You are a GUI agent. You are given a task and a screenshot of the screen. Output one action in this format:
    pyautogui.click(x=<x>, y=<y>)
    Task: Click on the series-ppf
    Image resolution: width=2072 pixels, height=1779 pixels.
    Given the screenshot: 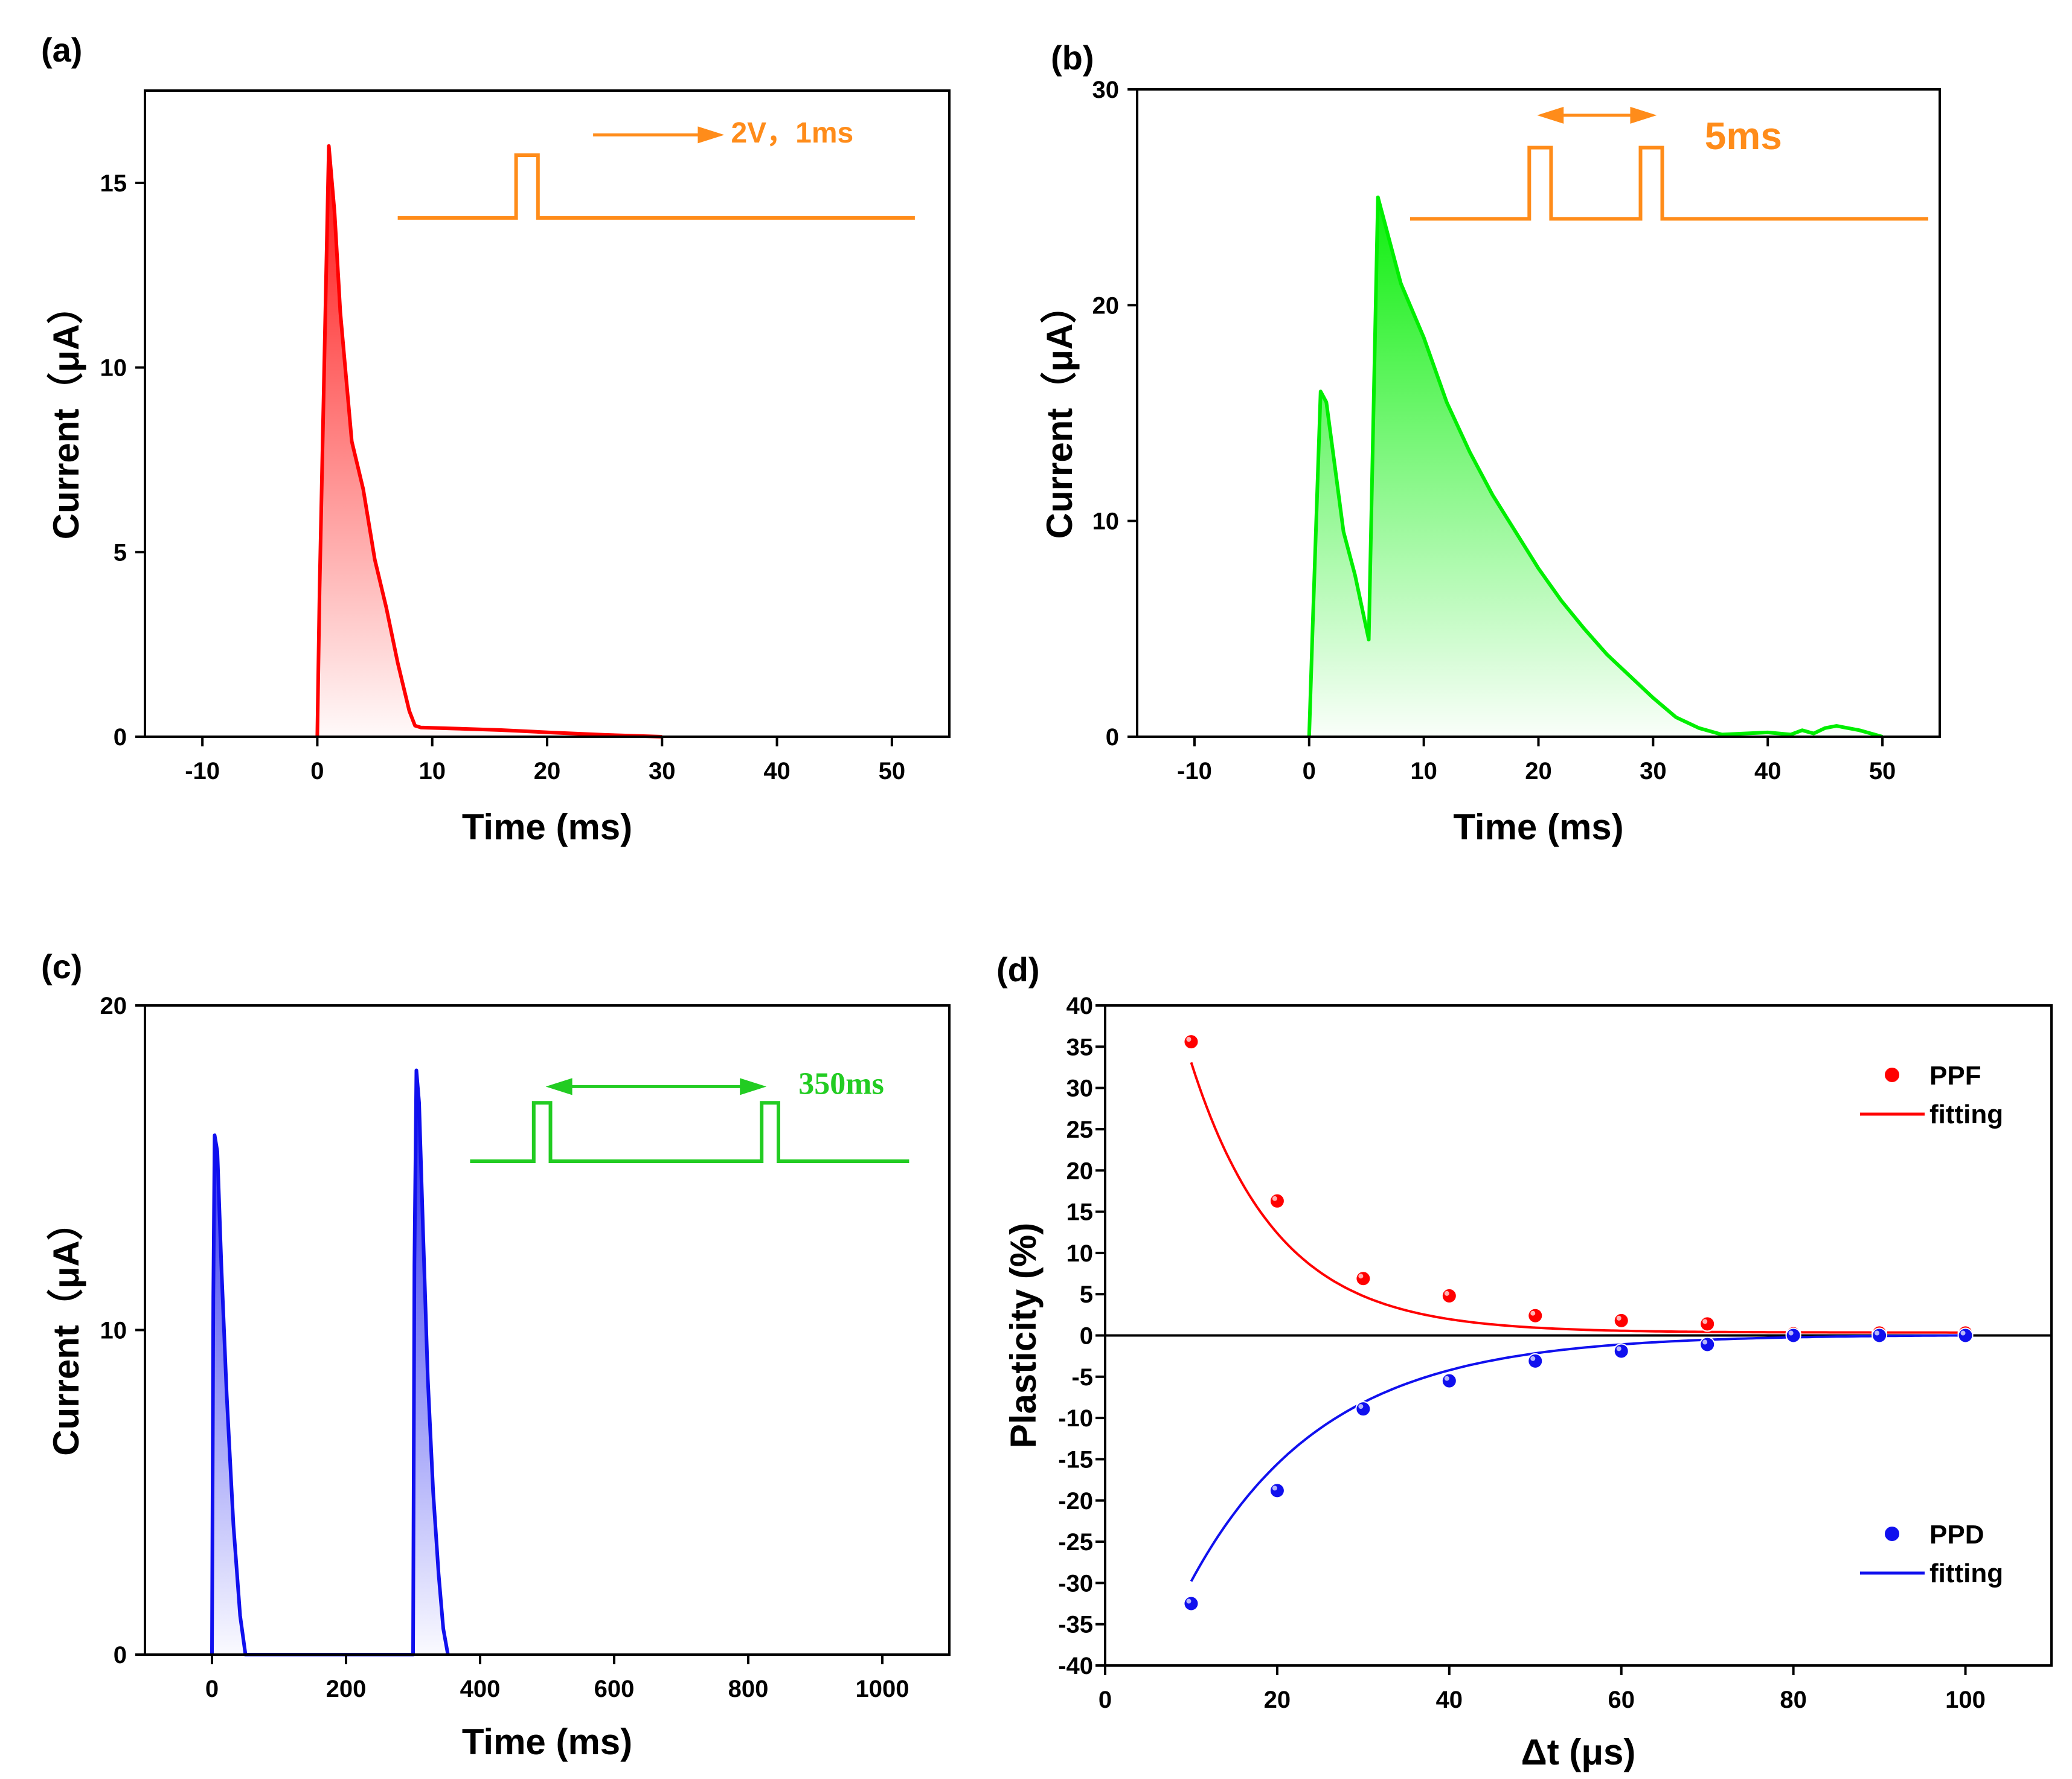 What is the action you would take?
    pyautogui.click(x=1578, y=1188)
    